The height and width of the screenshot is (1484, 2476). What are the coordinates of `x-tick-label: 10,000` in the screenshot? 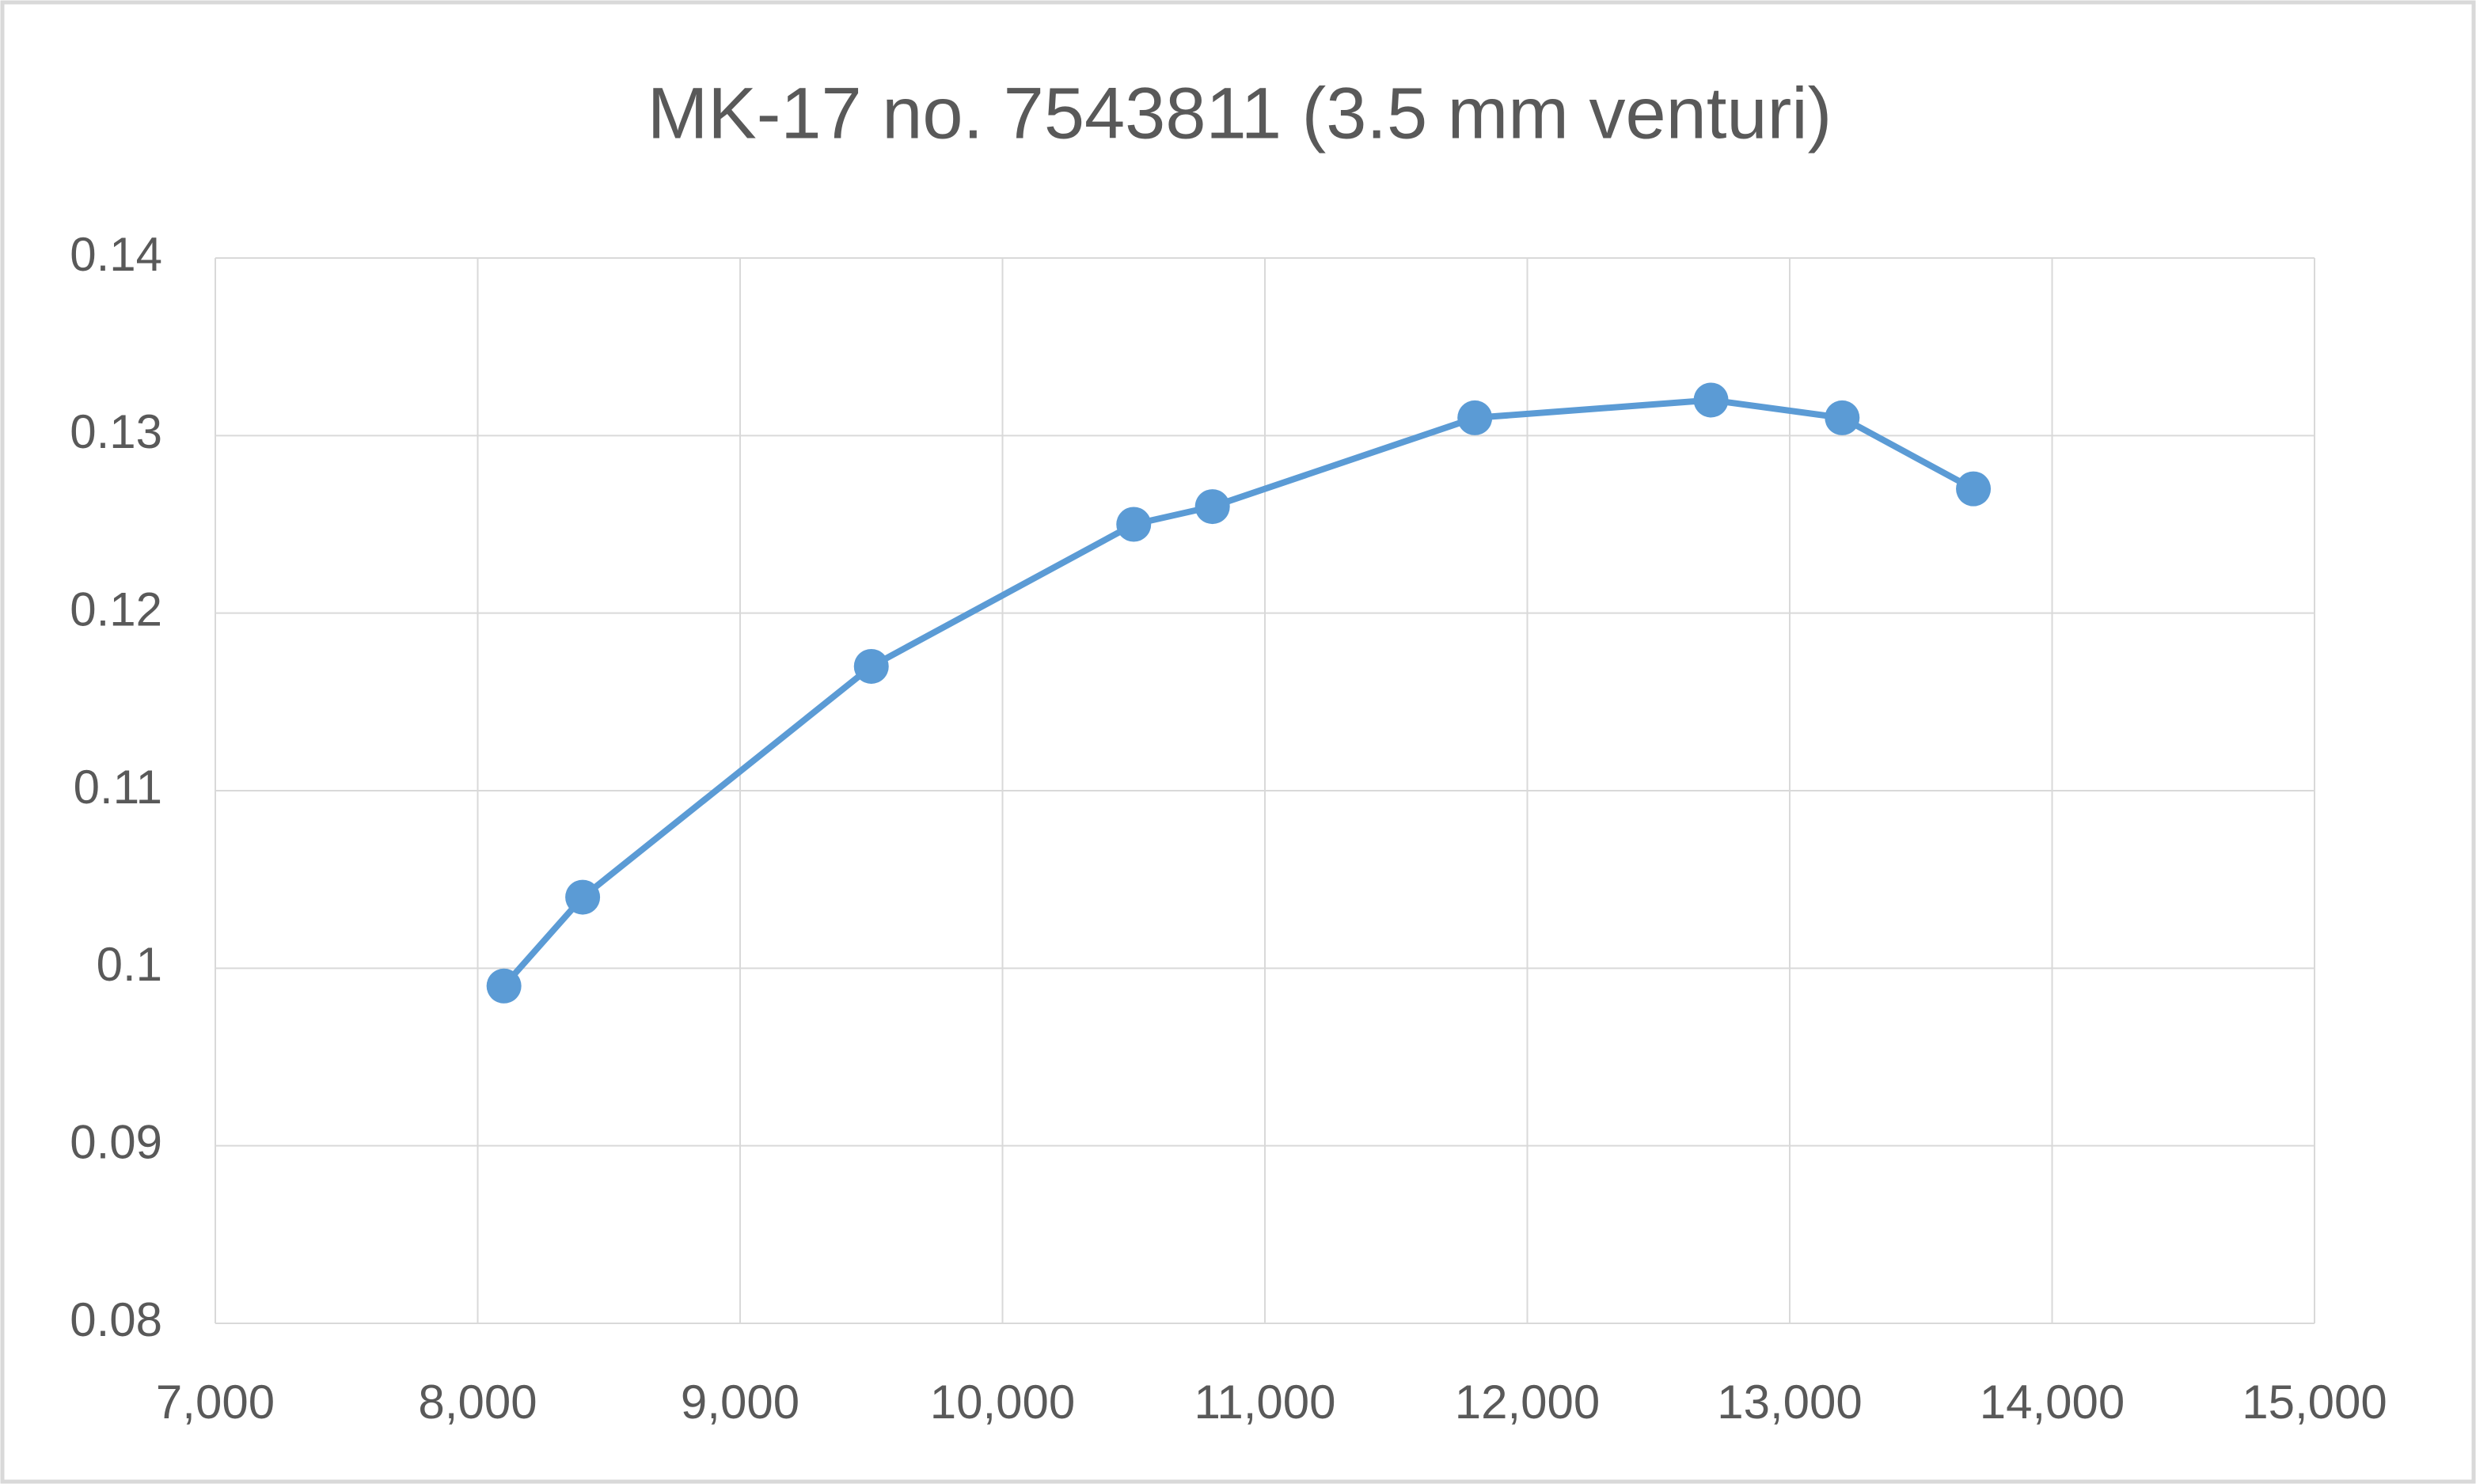 It's located at (1003, 1402).